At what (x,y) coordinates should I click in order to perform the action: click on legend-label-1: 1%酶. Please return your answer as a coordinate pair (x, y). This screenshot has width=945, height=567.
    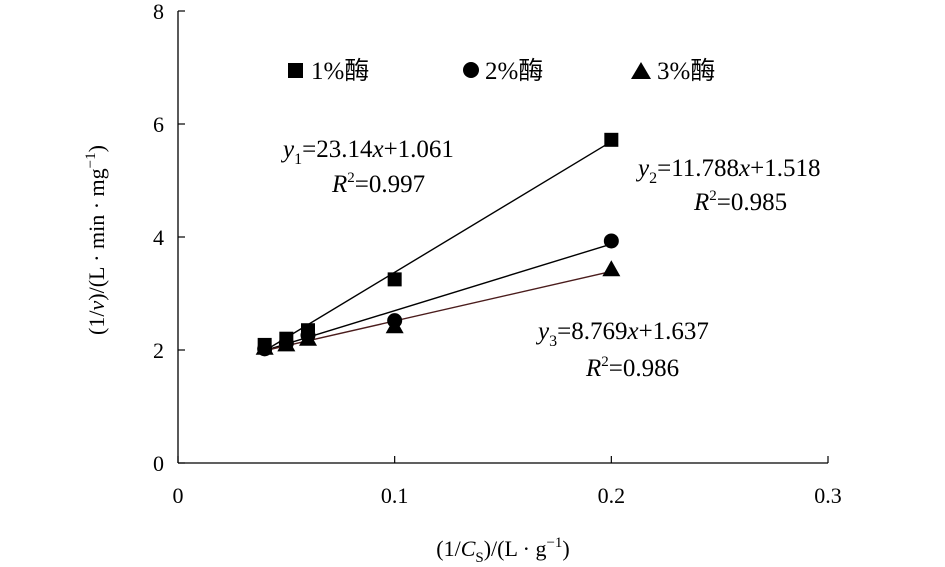
    Looking at the image, I should click on (340, 71).